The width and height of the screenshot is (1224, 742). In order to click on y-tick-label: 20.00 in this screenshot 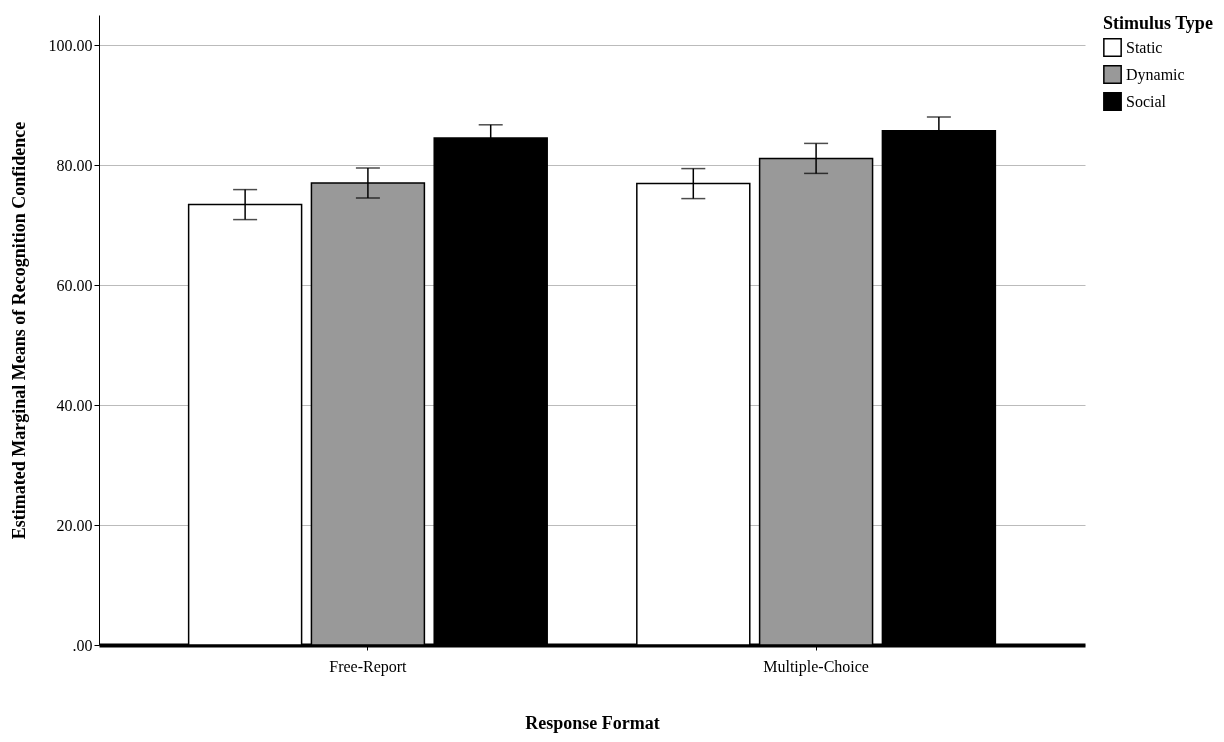, I will do `click(74, 525)`.